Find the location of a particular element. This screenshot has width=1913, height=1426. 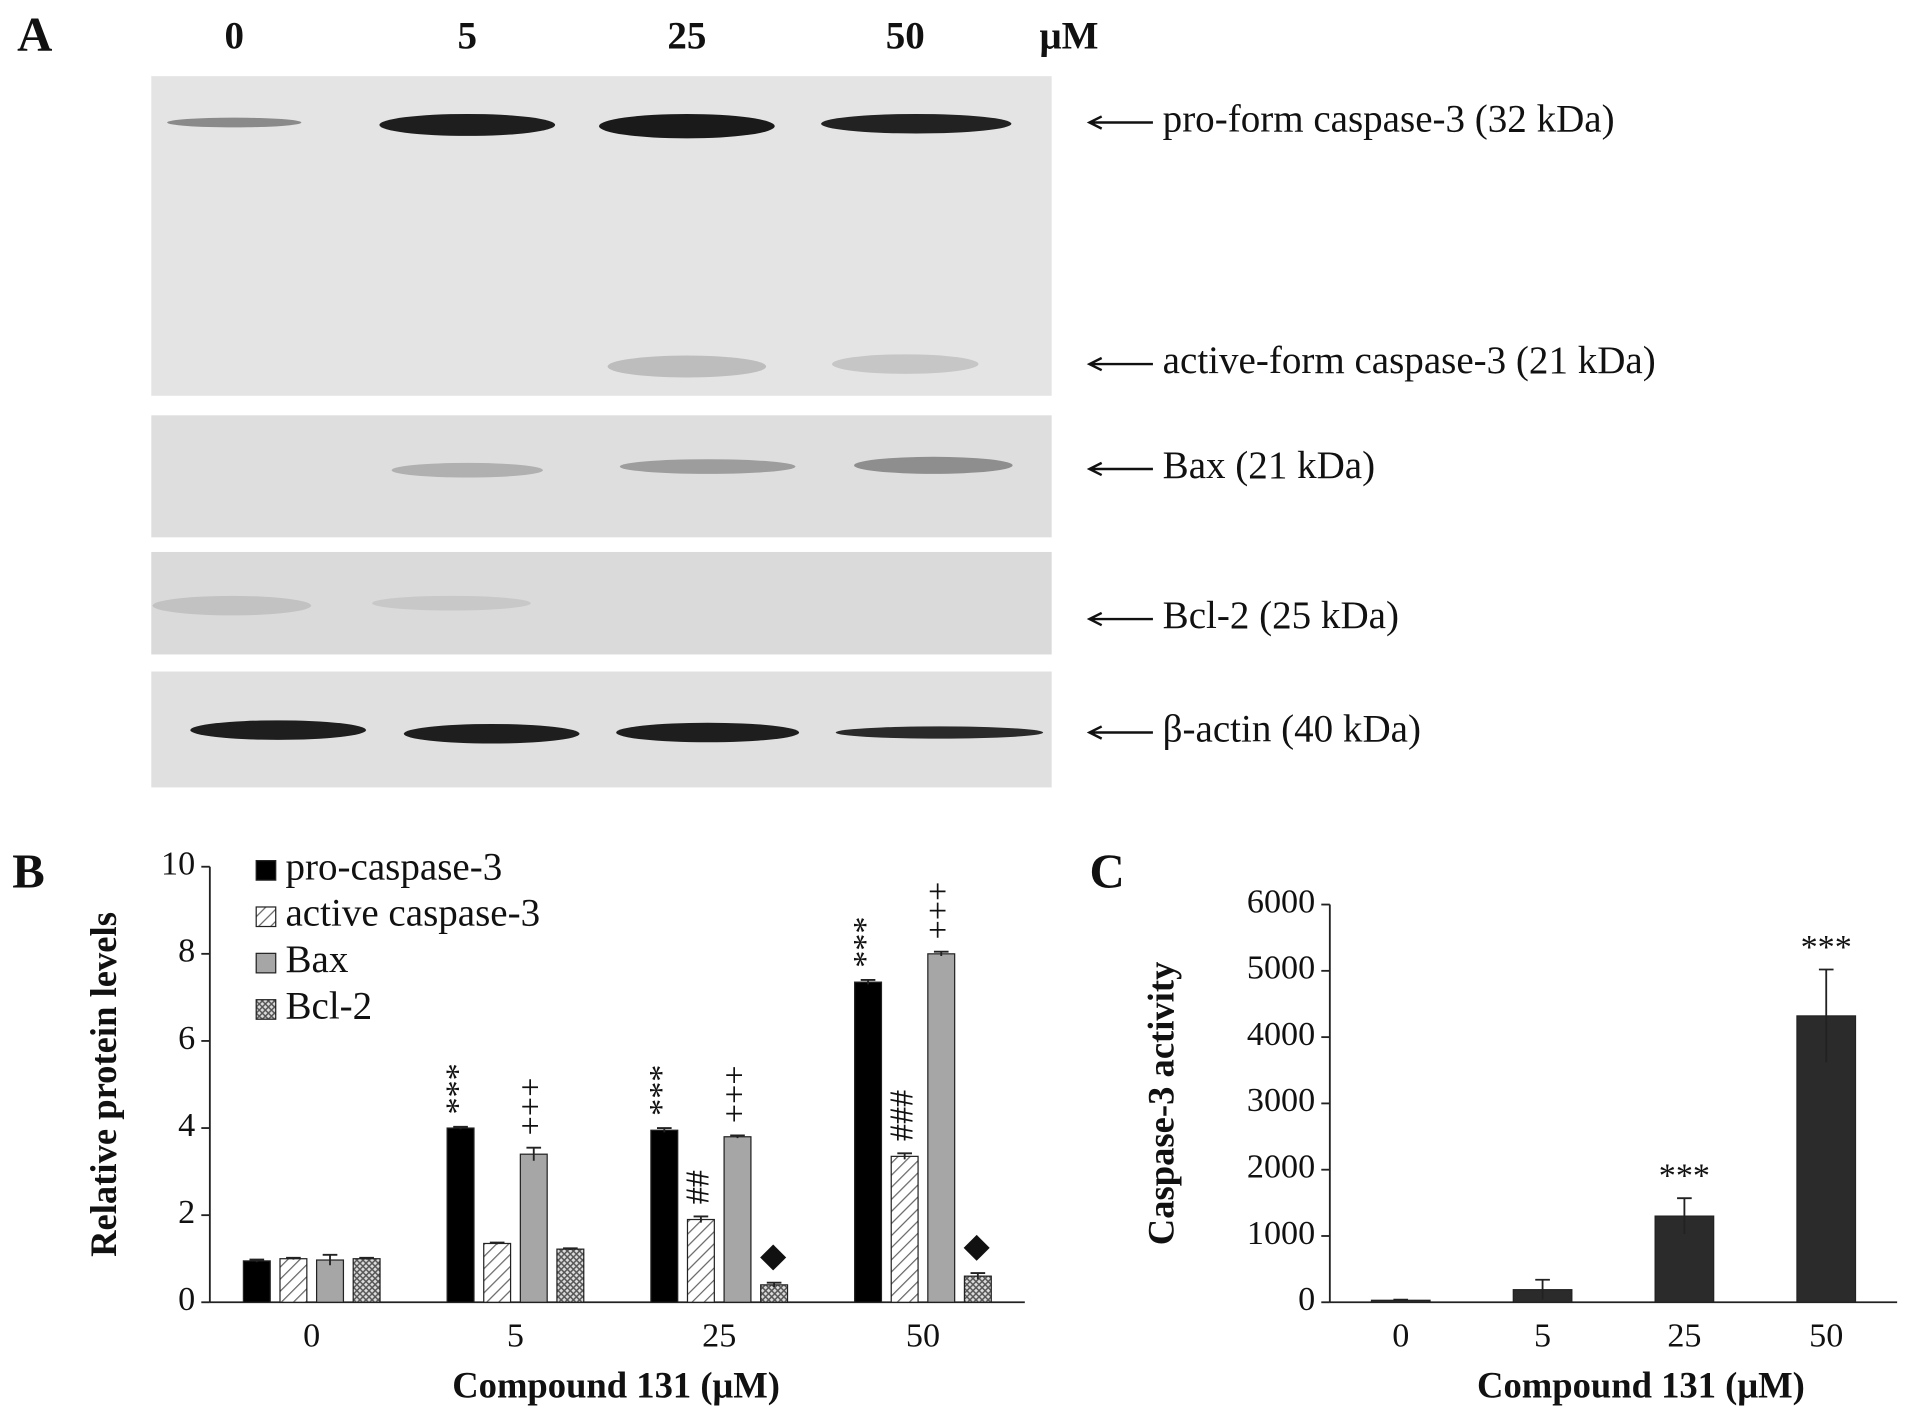

lane-label: 5 is located at coordinates (468, 35).